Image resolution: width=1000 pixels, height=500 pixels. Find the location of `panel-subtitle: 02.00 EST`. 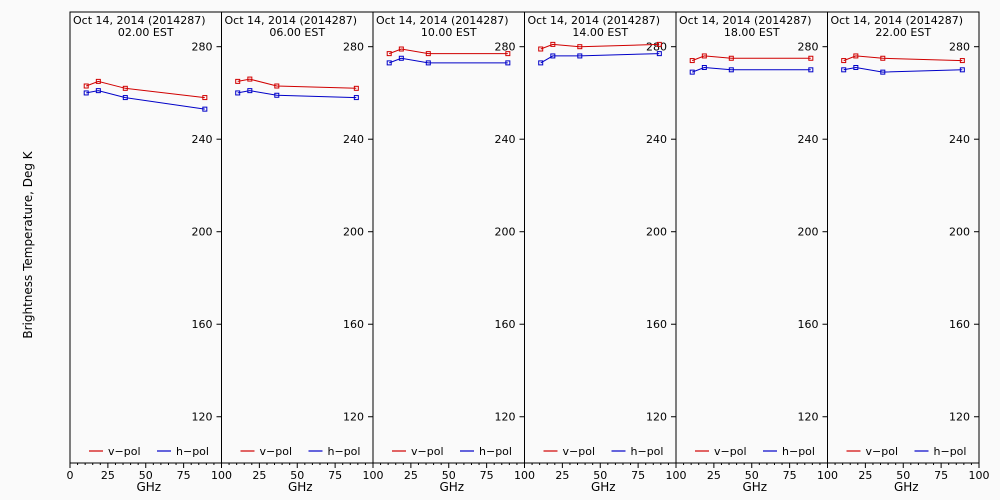

panel-subtitle: 02.00 EST is located at coordinates (146, 32).